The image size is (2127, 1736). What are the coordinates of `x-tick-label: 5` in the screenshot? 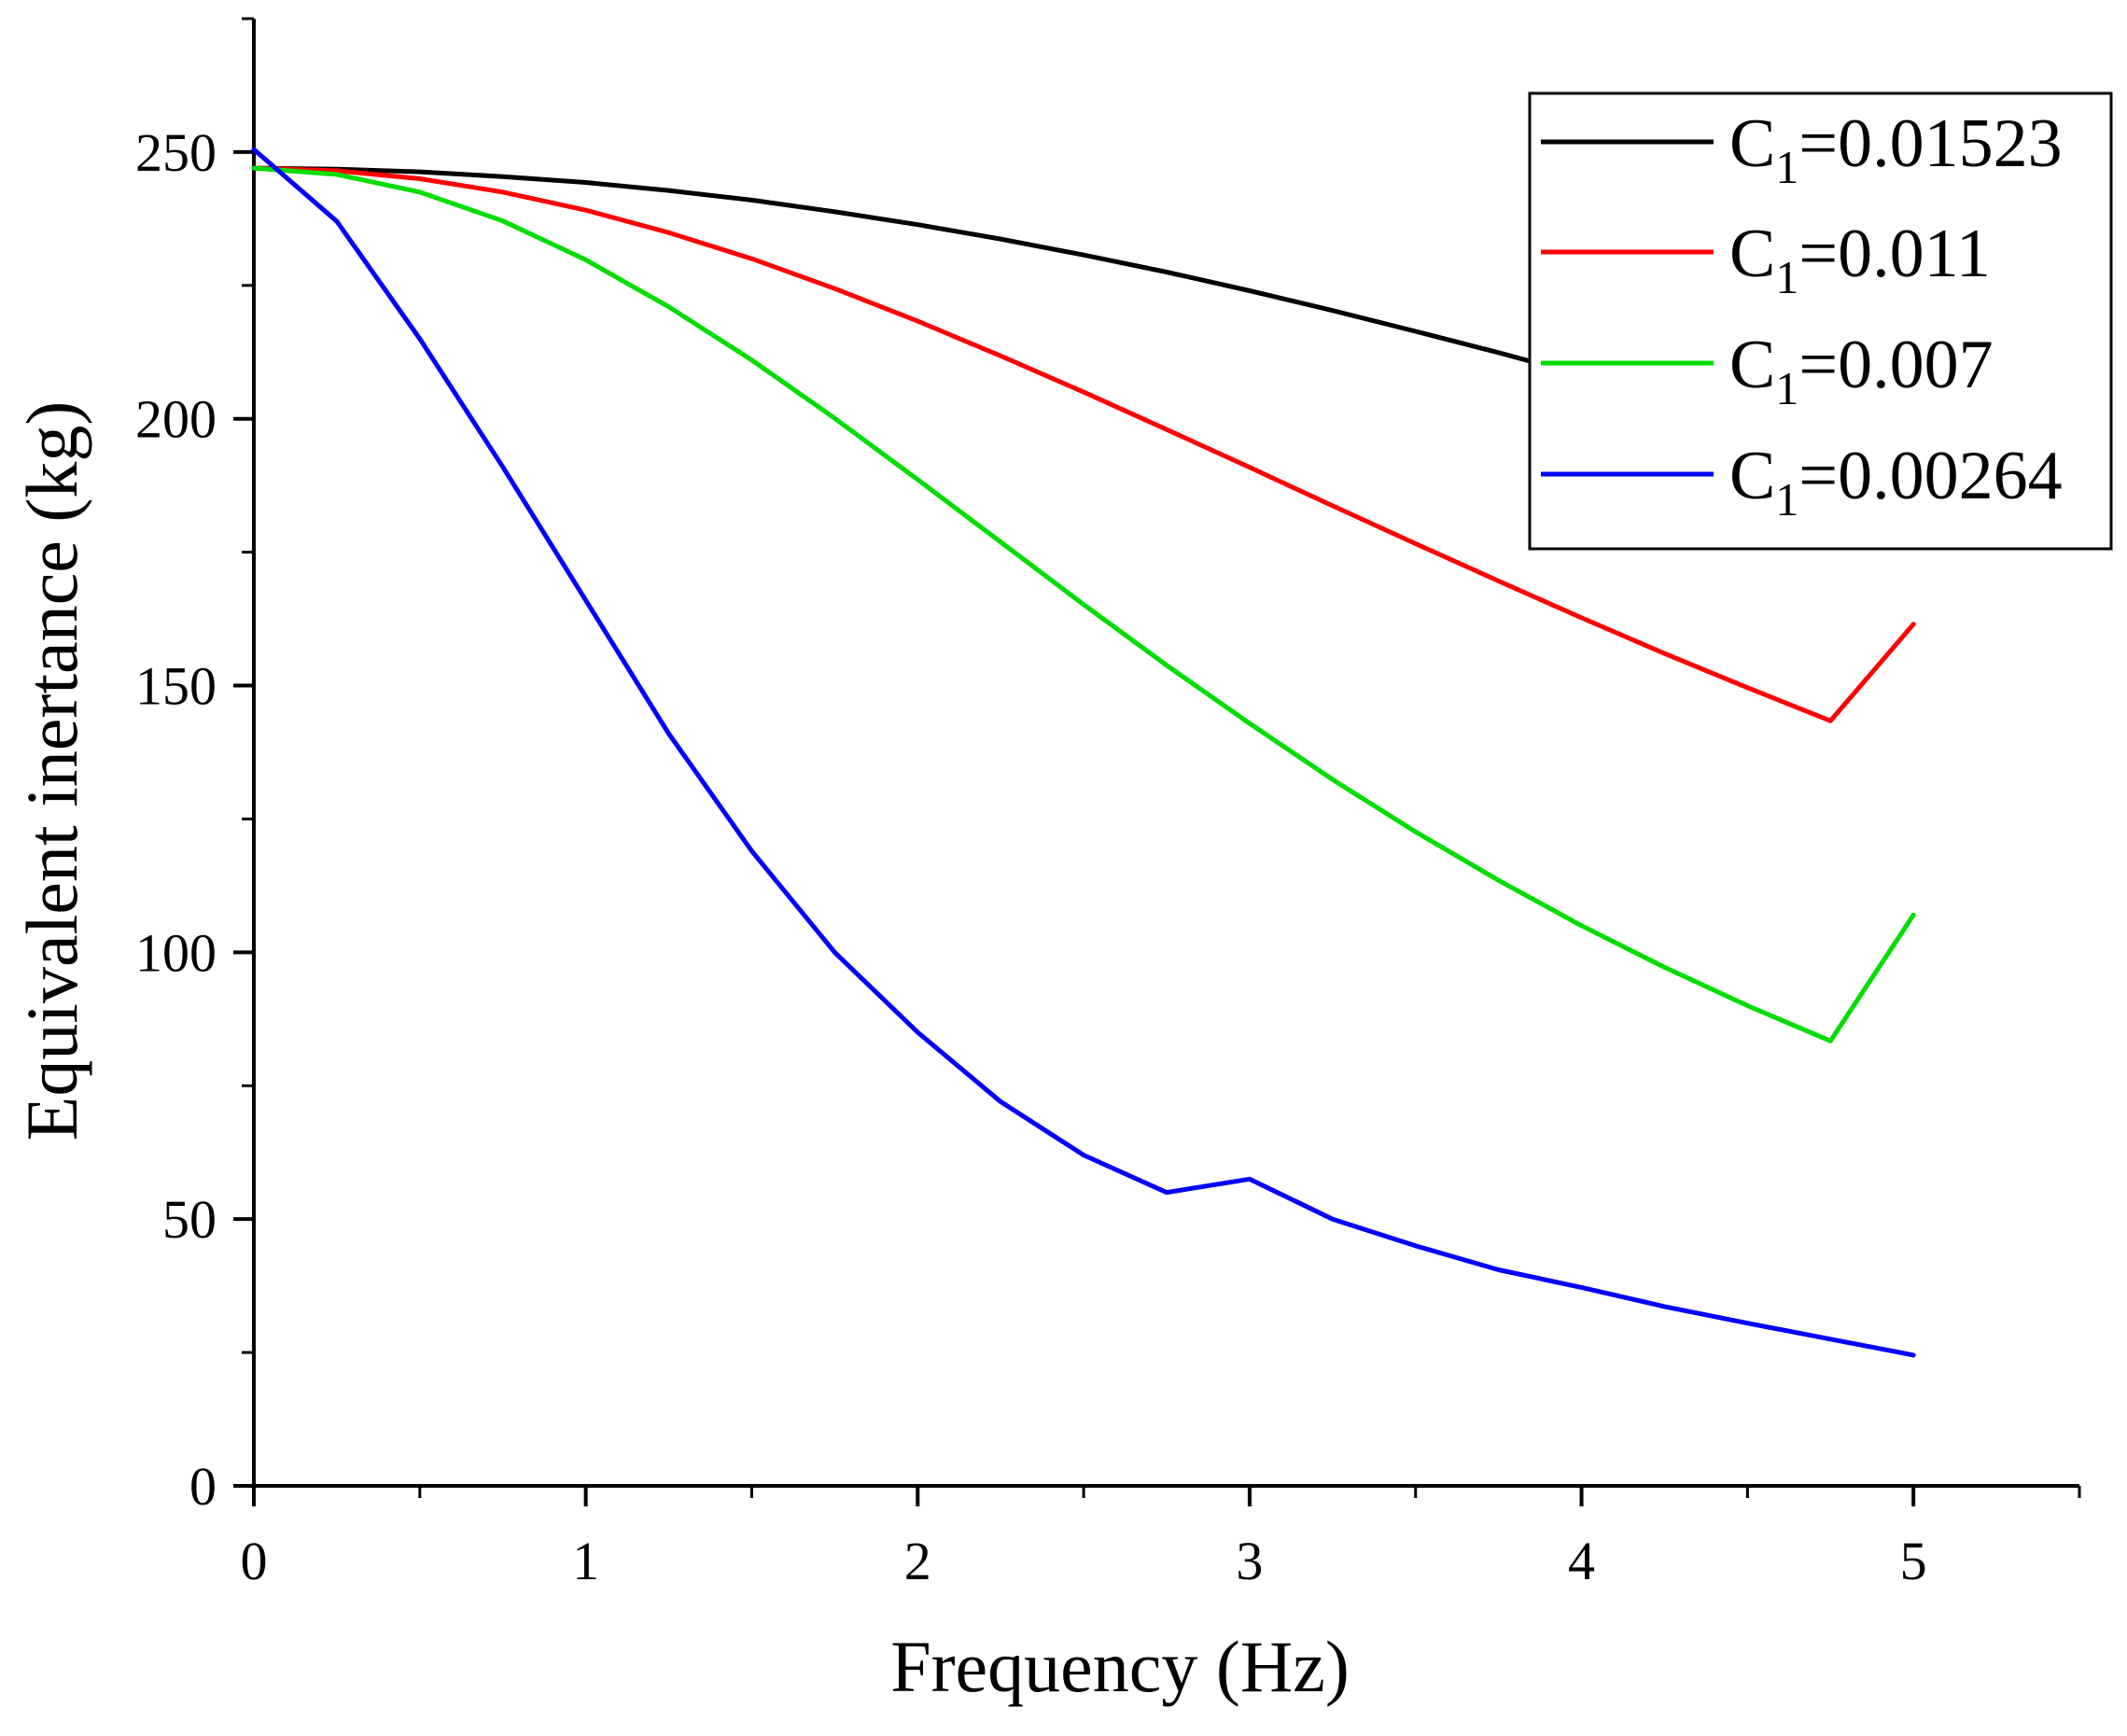 It's located at (1913, 1561).